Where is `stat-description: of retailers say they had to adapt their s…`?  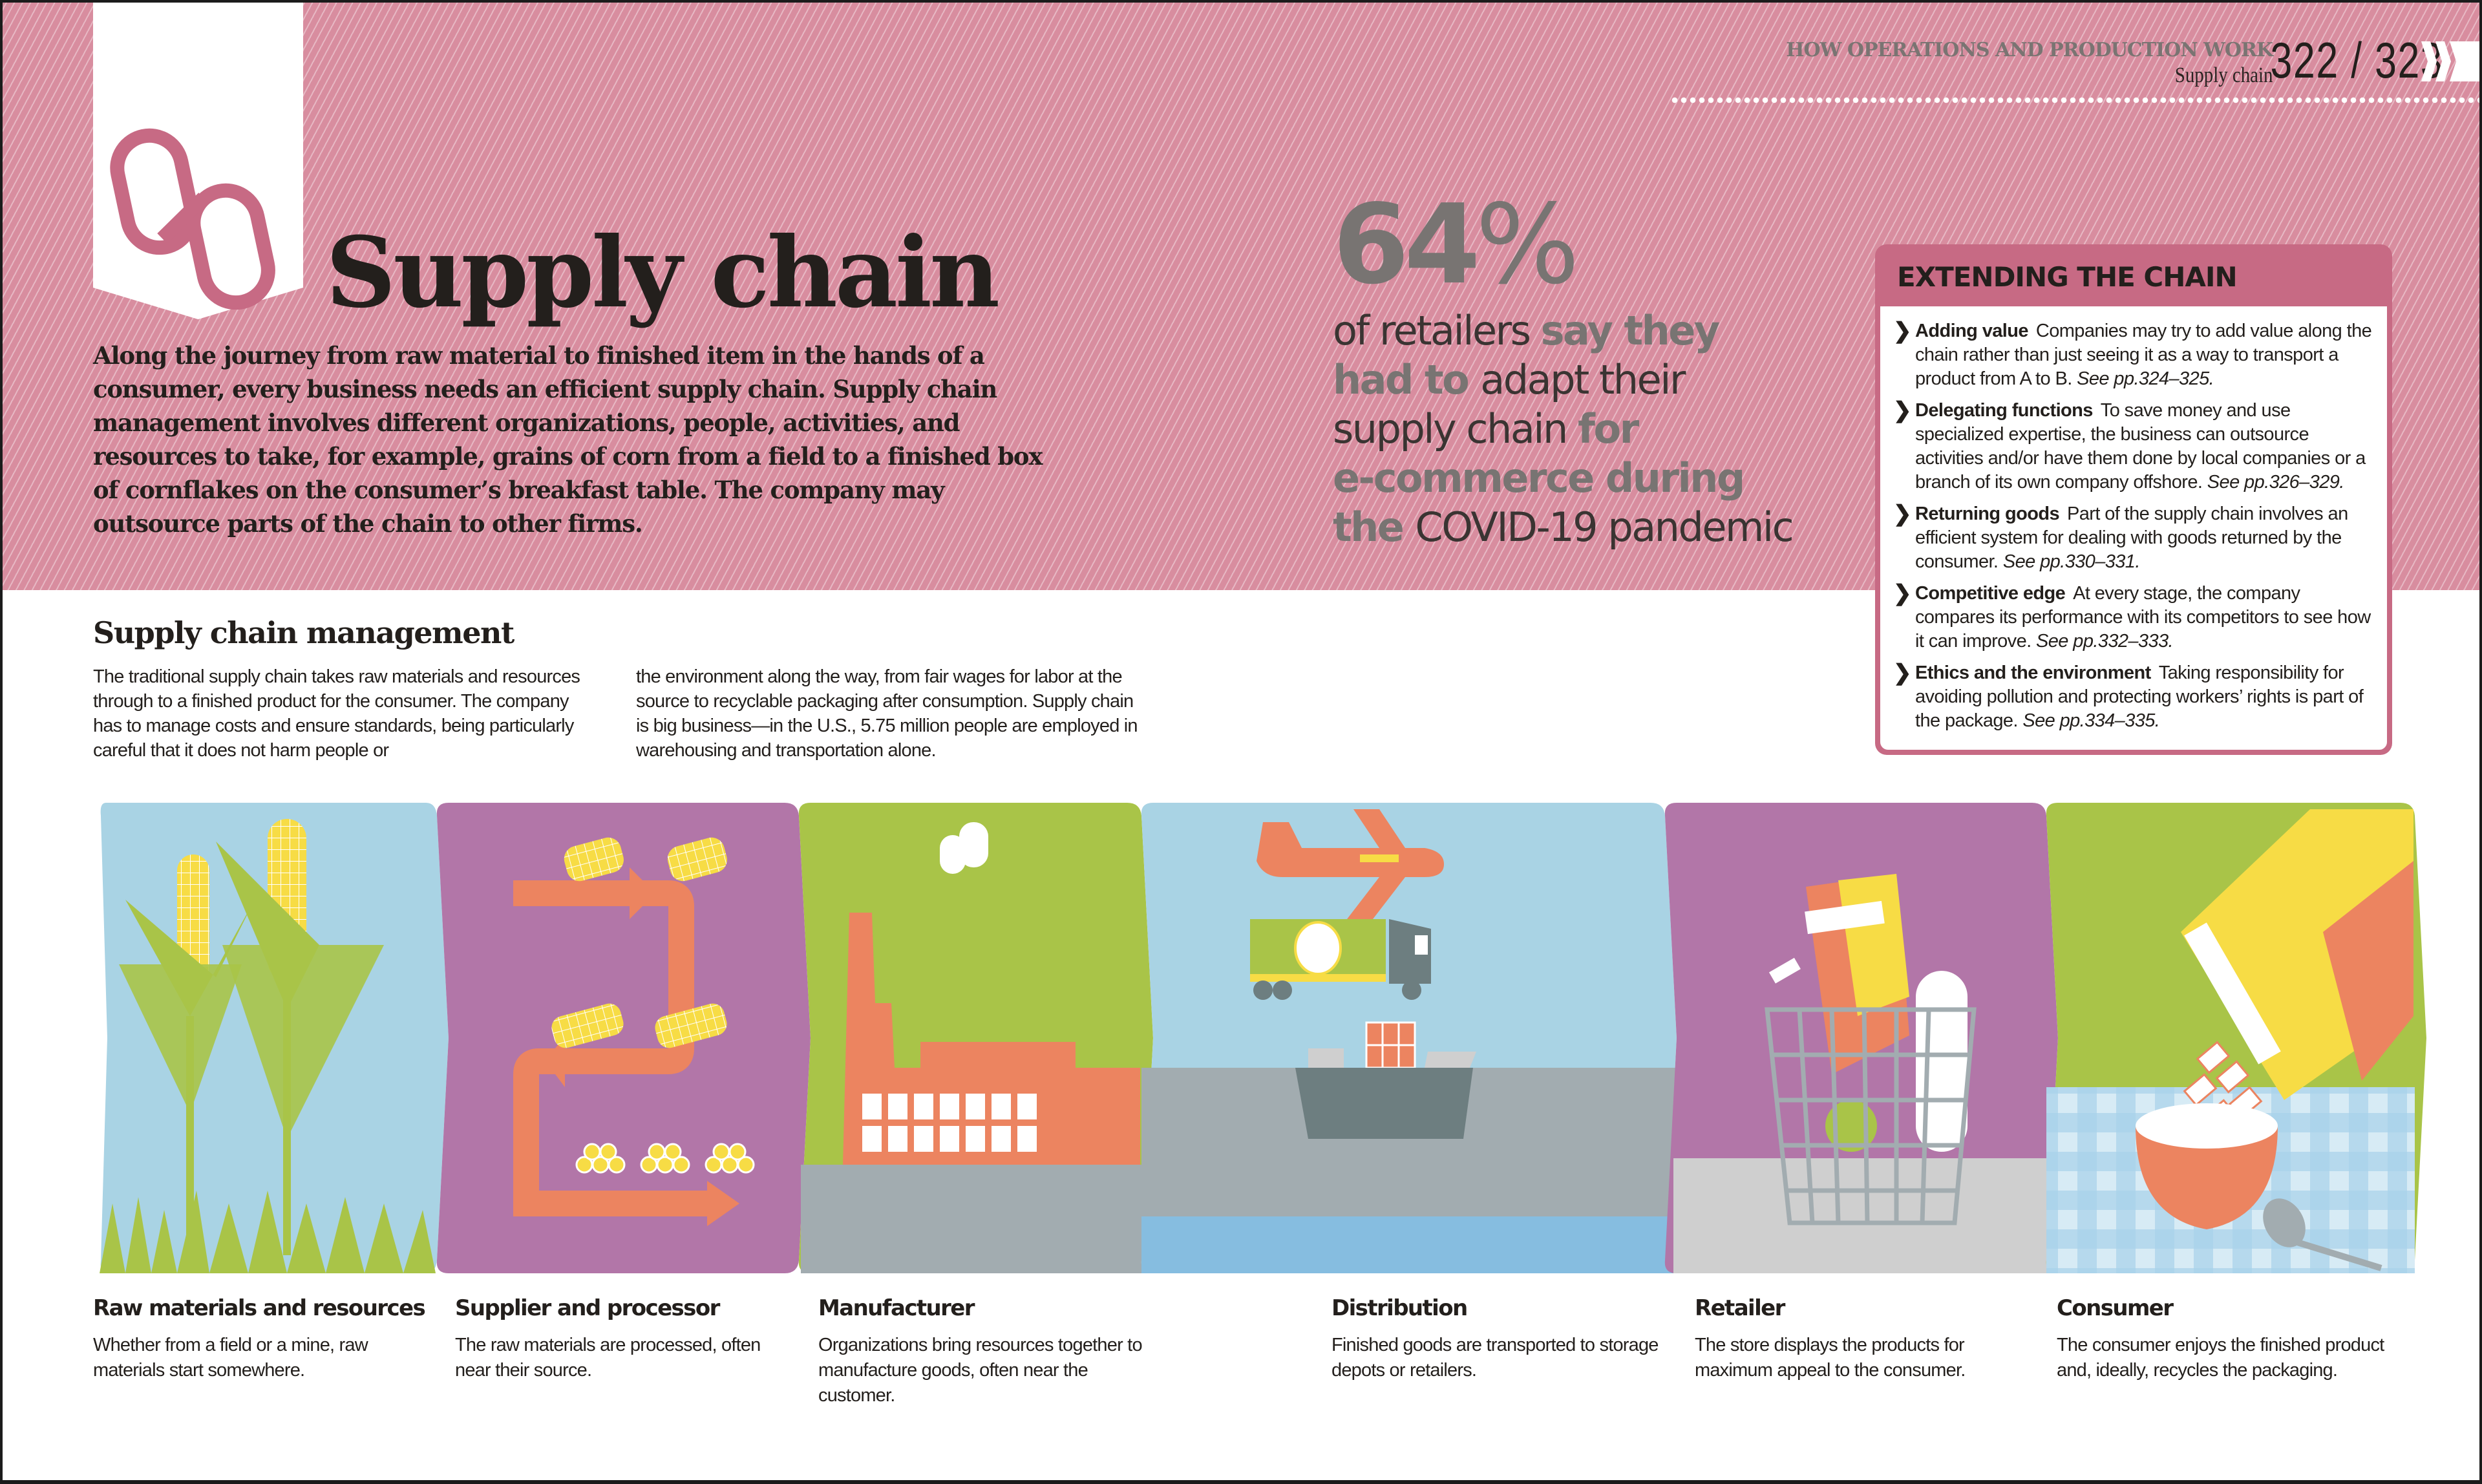
stat-description: of retailers say they had to adapt their s… is located at coordinates (1591, 429).